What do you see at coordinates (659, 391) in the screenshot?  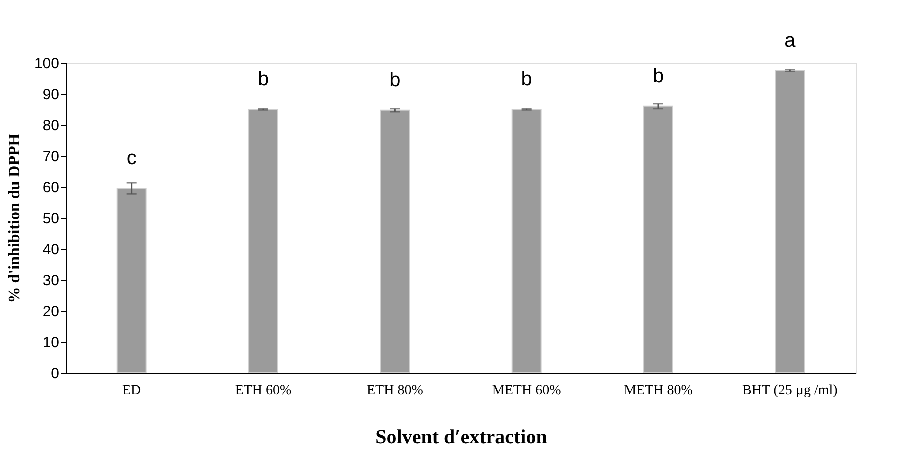 I see `x-tick-label: METH 80%` at bounding box center [659, 391].